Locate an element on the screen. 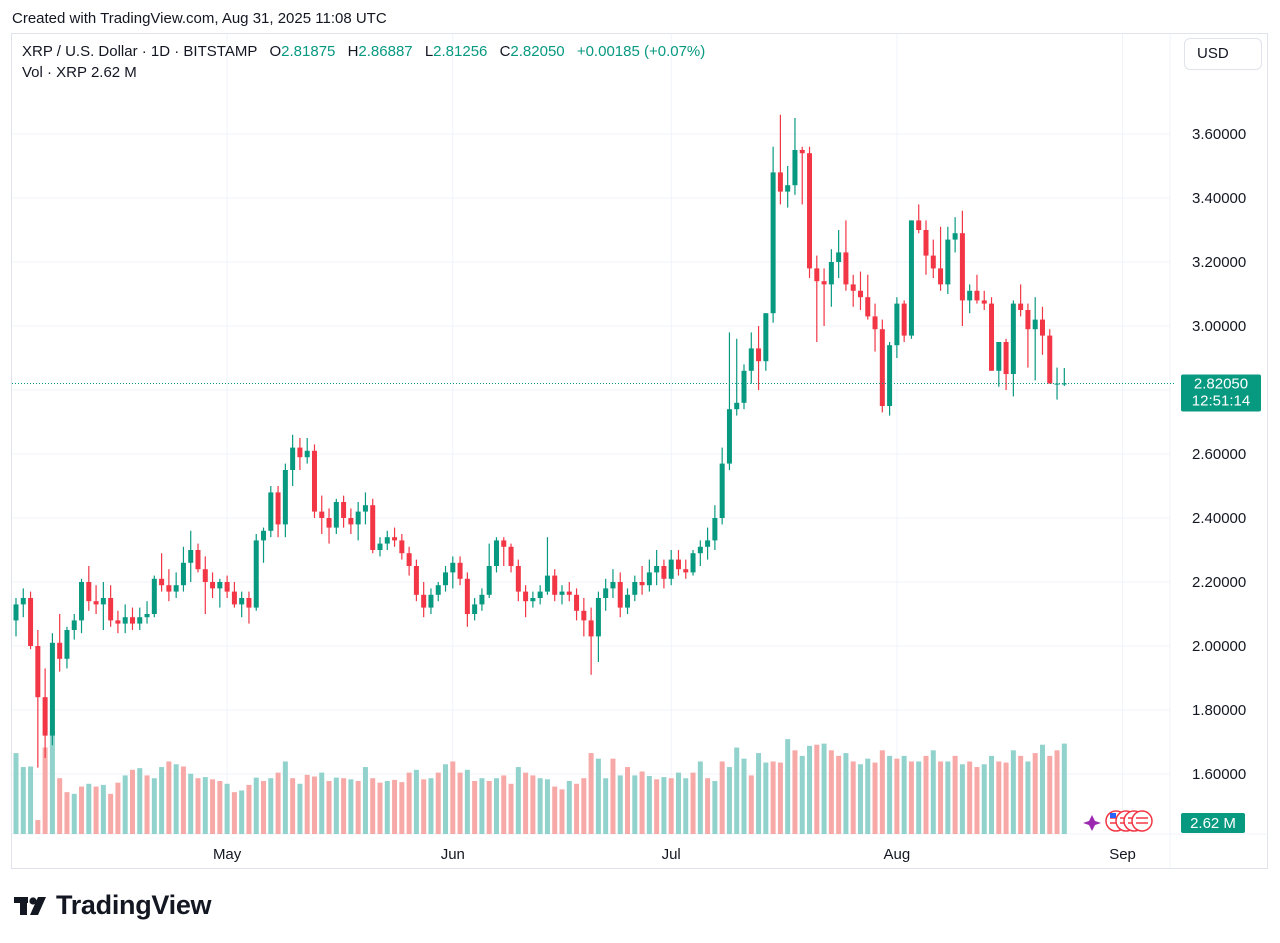 Image resolution: width=1280 pixels, height=943 pixels. volume-label: Vol · XRP is located at coordinates (54, 72).